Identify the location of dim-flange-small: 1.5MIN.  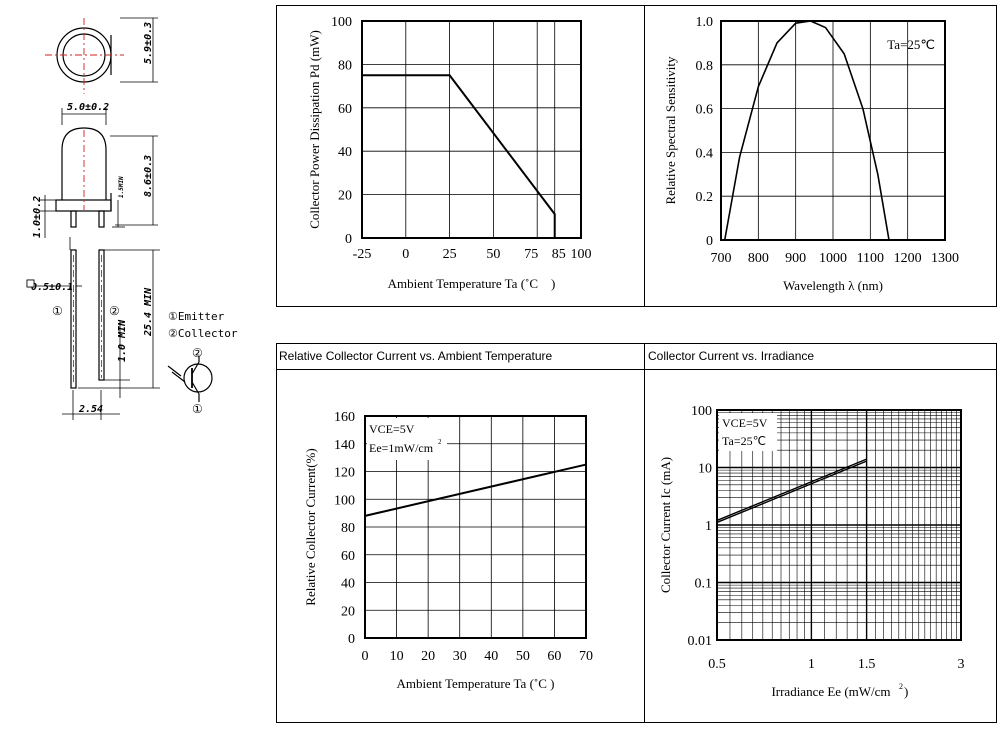
(121, 187).